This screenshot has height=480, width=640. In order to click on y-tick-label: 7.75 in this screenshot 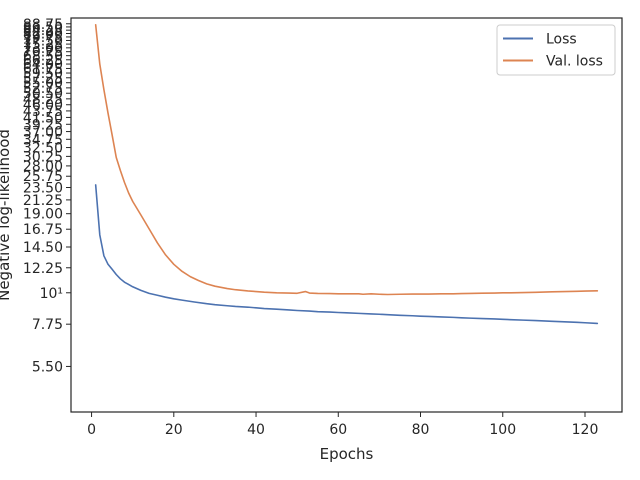, I will do `click(47, 325)`.